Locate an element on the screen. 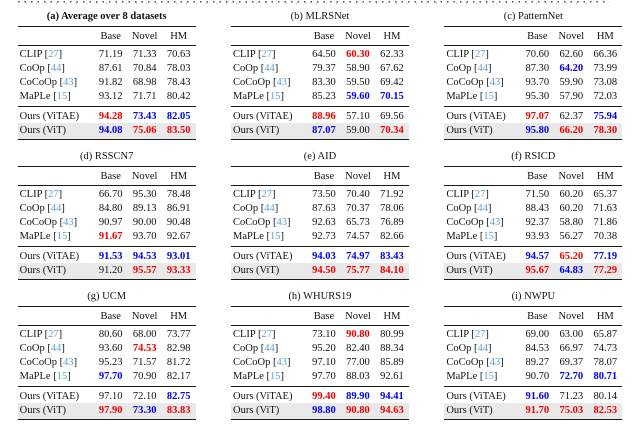 The height and width of the screenshot is (429, 640). table-caption-tag: (b) is located at coordinates (298, 16).